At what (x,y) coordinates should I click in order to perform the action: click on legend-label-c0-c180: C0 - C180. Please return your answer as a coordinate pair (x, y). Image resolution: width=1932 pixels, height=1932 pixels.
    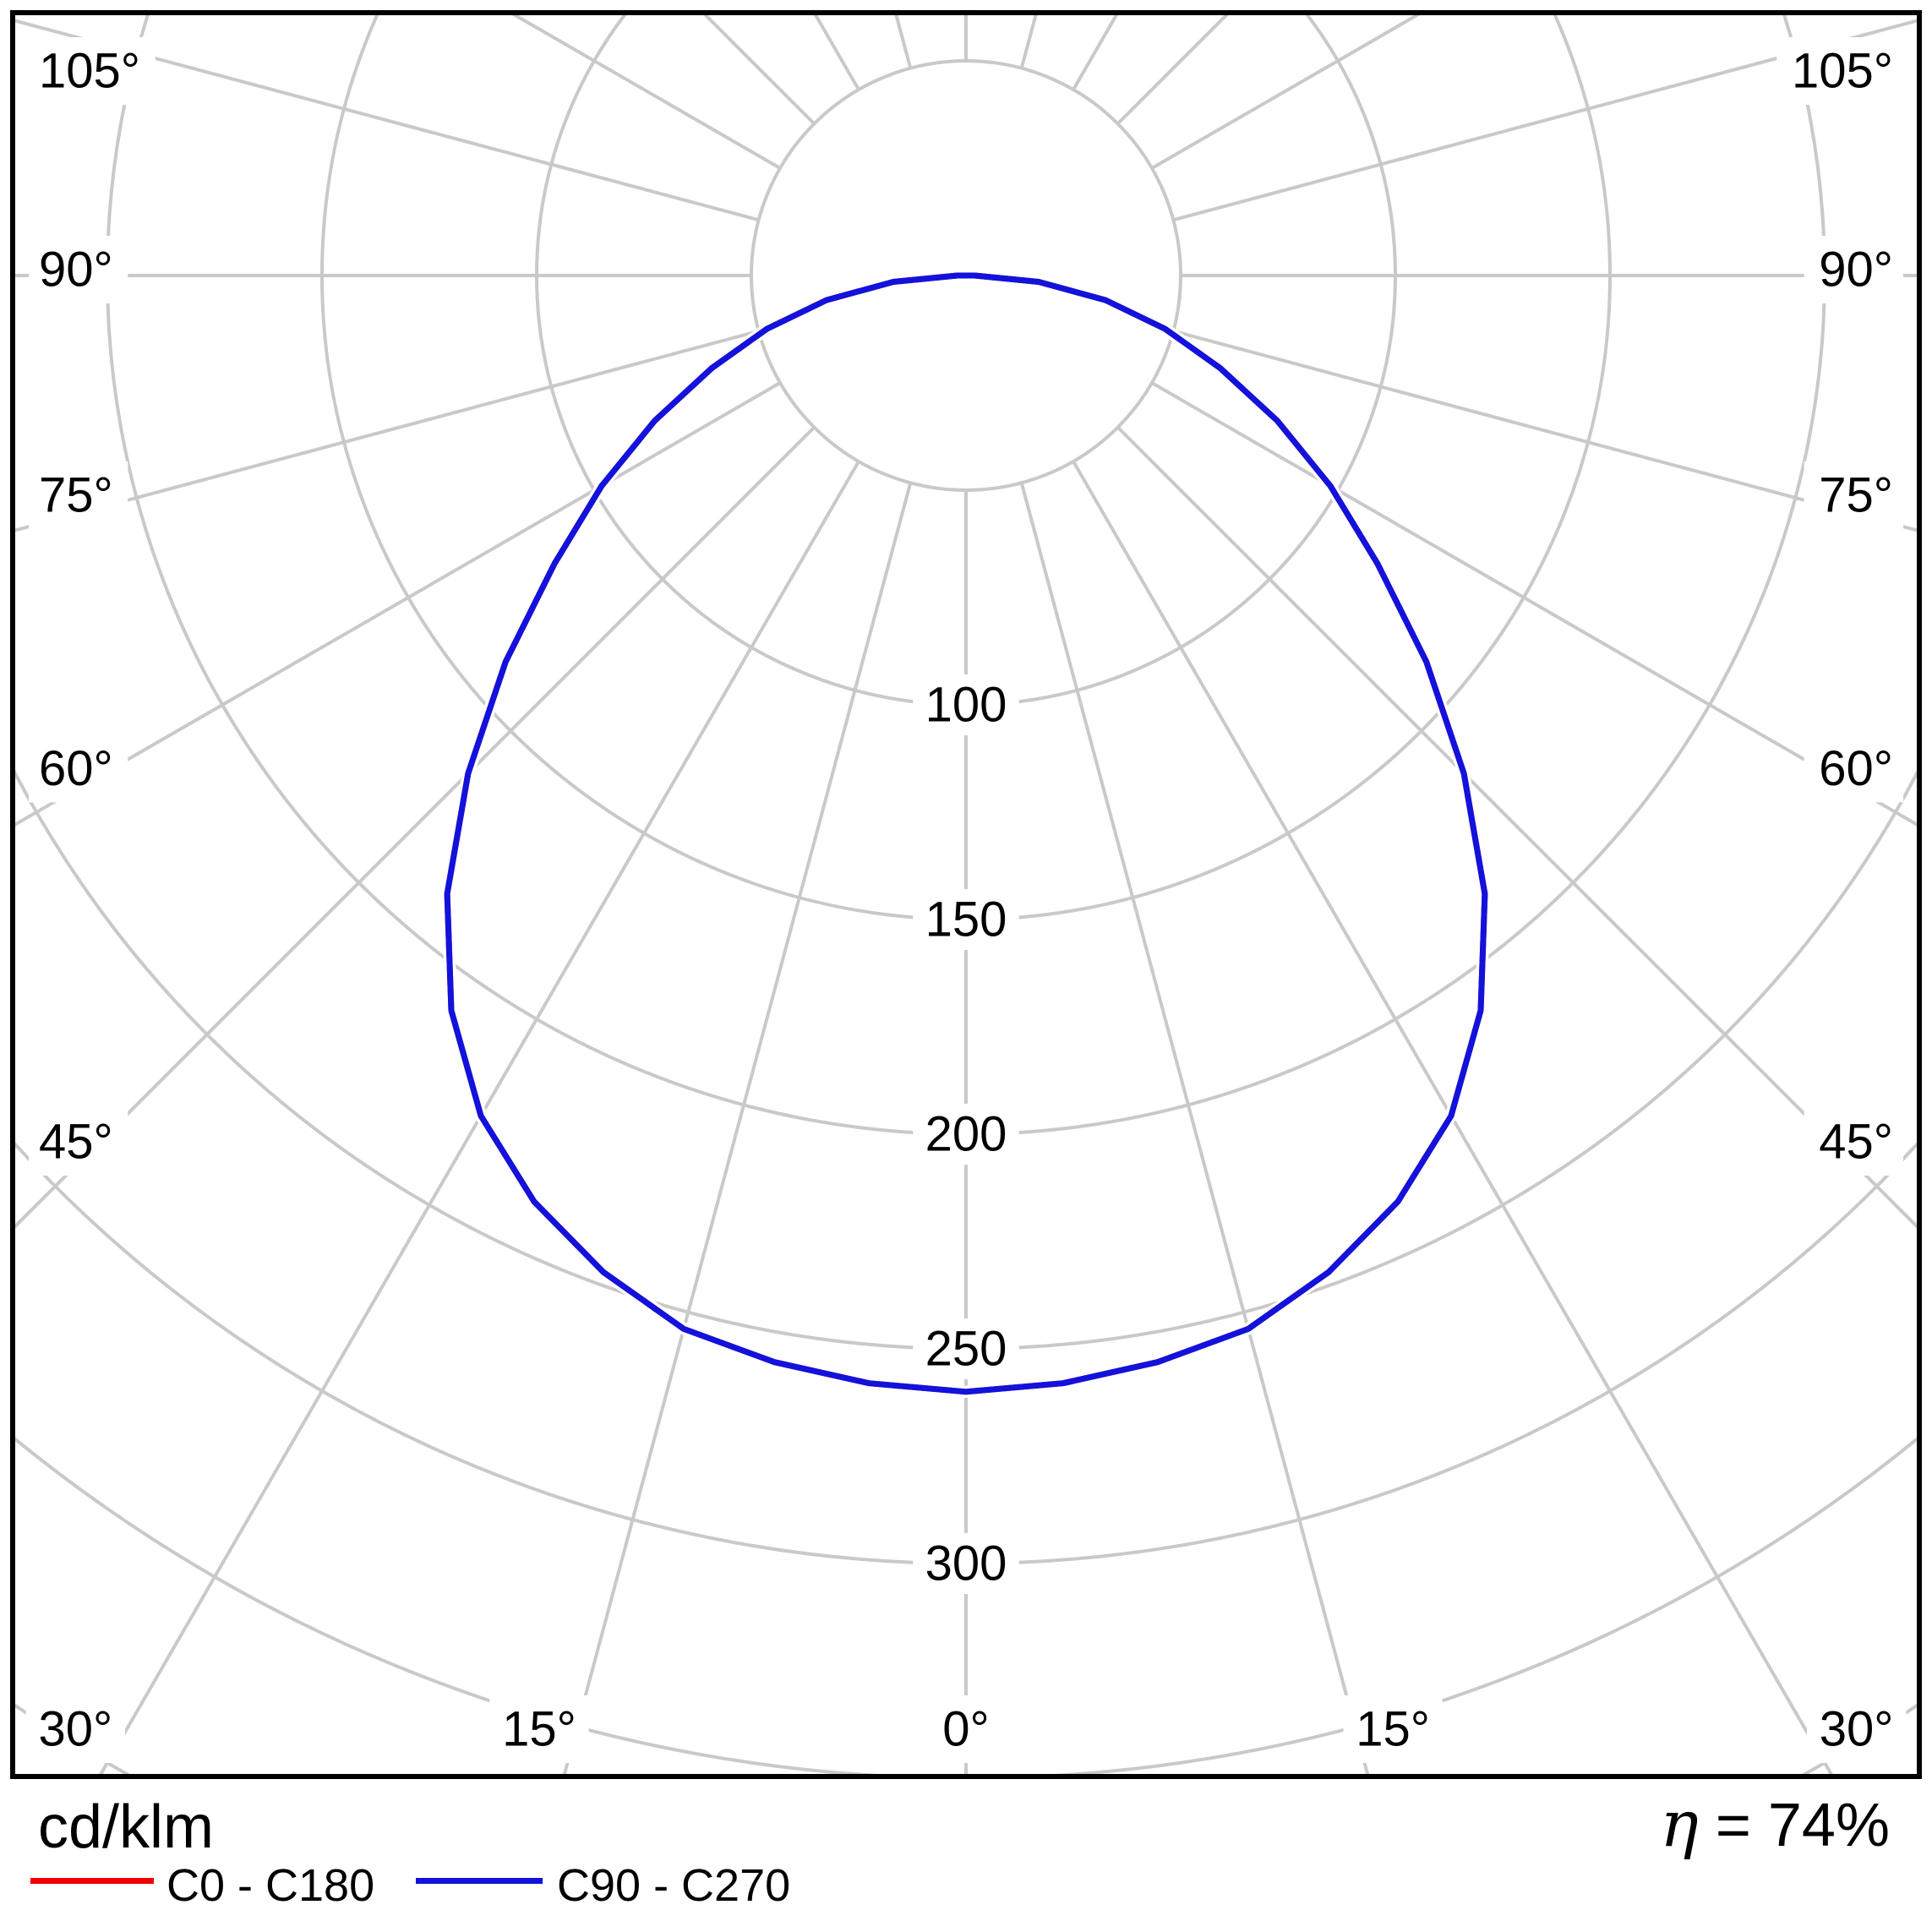
    Looking at the image, I should click on (270, 1885).